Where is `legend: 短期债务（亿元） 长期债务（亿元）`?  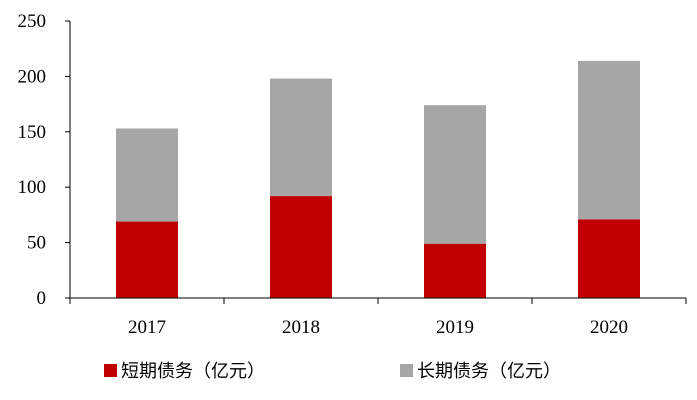
legend: 短期债务（亿元） 长期债务（亿元） is located at coordinates (332, 371).